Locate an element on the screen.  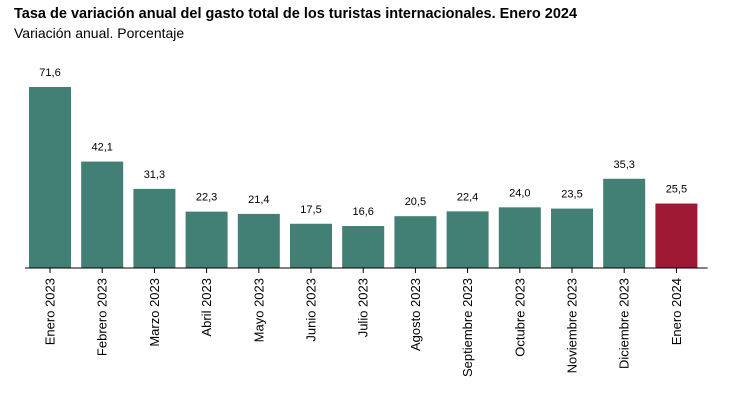
value-label-3: 31,3 is located at coordinates (154, 175).